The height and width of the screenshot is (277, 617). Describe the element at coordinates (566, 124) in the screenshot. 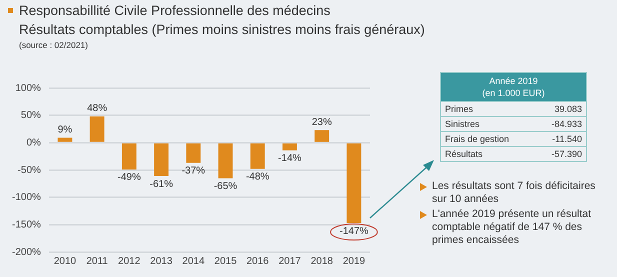

I see `data-label: -84.933` at that location.